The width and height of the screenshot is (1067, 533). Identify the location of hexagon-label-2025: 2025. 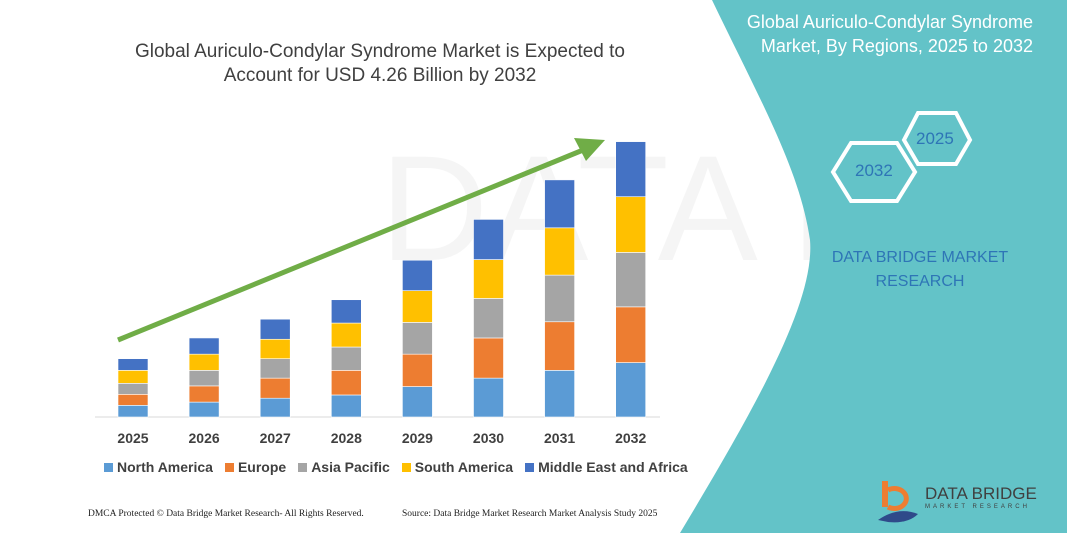
(935, 138).